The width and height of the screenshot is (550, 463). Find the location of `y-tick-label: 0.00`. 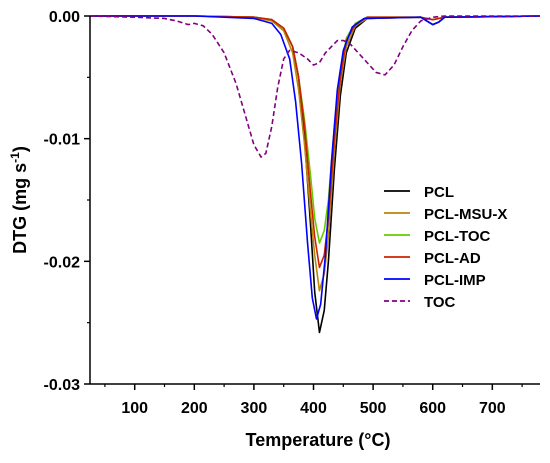

y-tick-label: 0.00 is located at coordinates (64, 17).